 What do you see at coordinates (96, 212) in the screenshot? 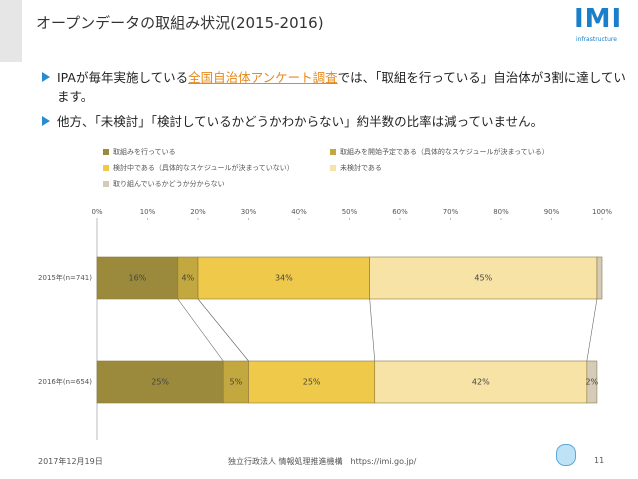
I see `x-tick-label: 0%` at bounding box center [96, 212].